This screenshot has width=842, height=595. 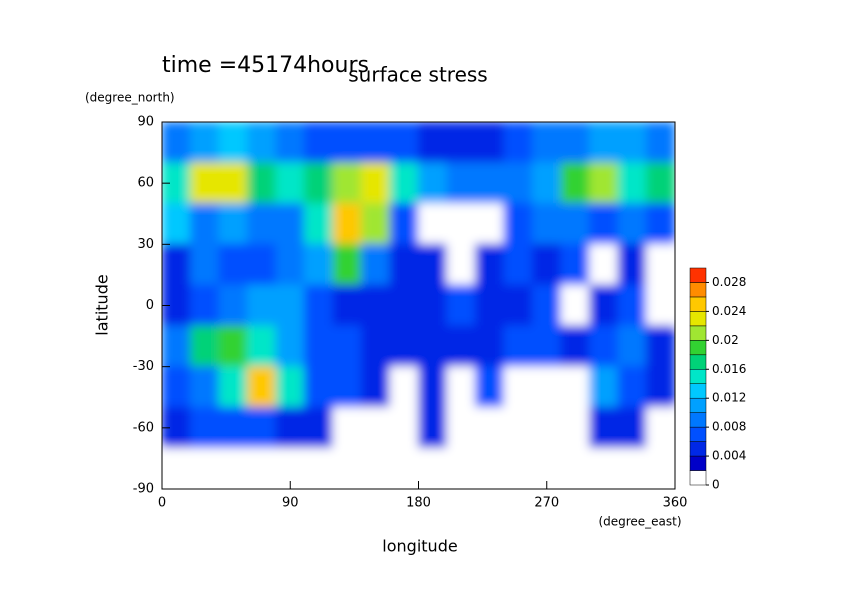 What do you see at coordinates (729, 282) in the screenshot?
I see `colorbar-tick-label: 0.028` at bounding box center [729, 282].